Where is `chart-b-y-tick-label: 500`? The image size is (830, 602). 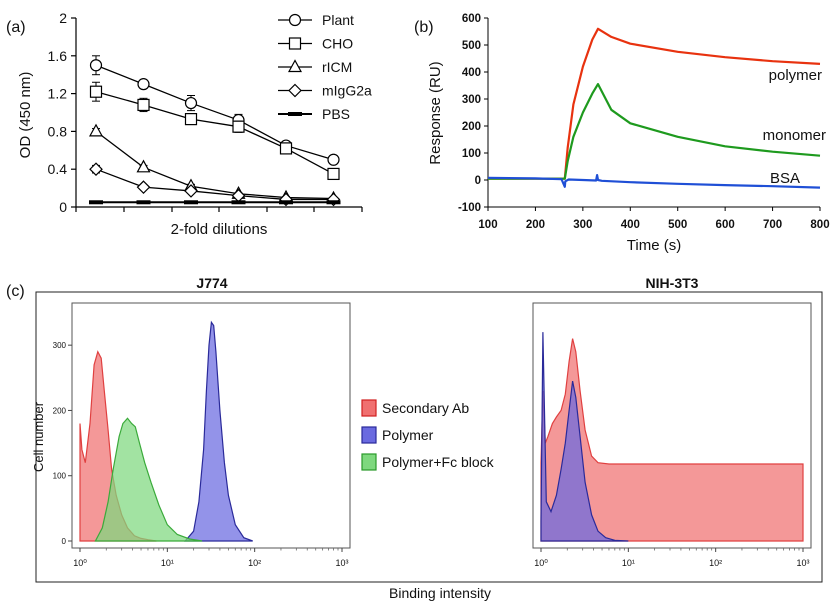 chart-b-y-tick-label: 500 is located at coordinates (471, 46).